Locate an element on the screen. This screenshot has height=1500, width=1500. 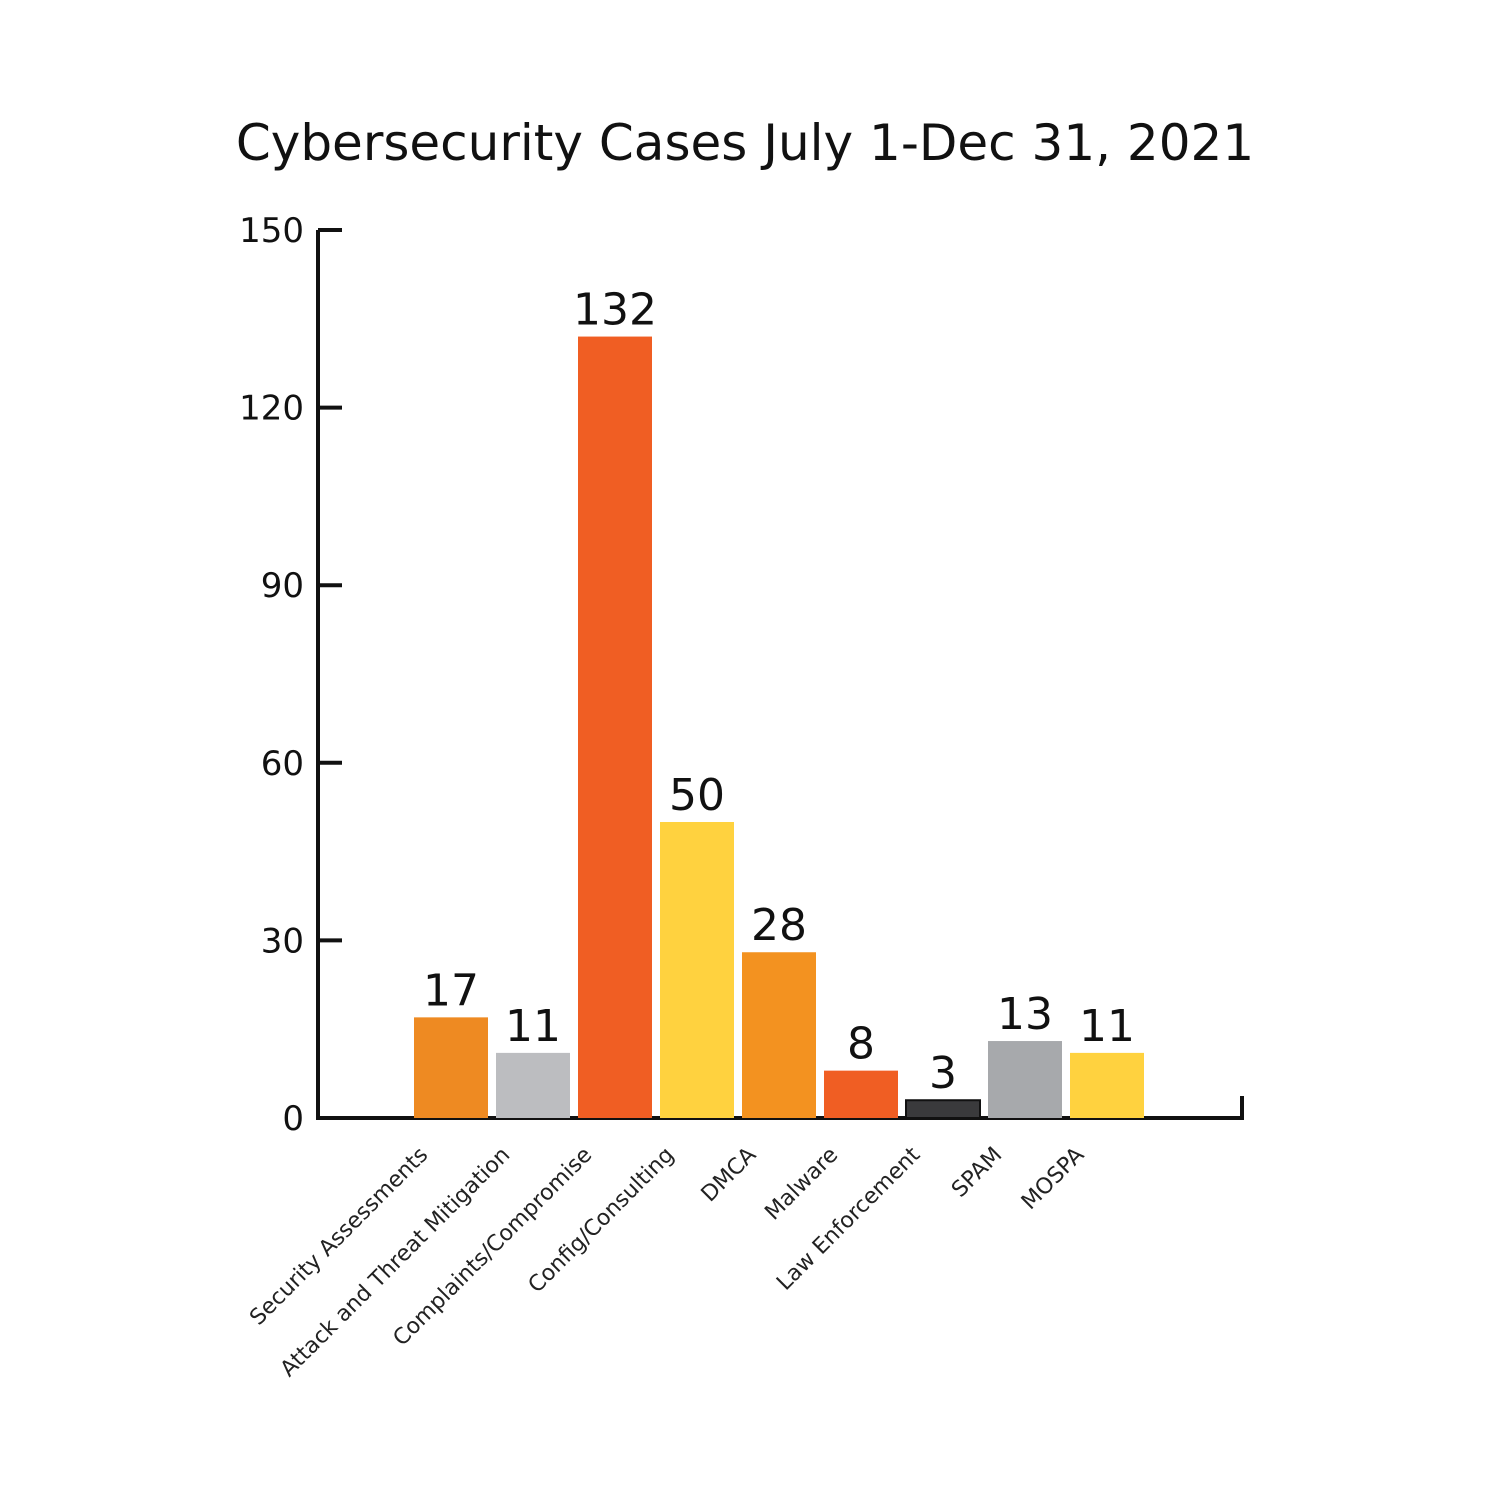
data-label: 132 is located at coordinates (615, 310).